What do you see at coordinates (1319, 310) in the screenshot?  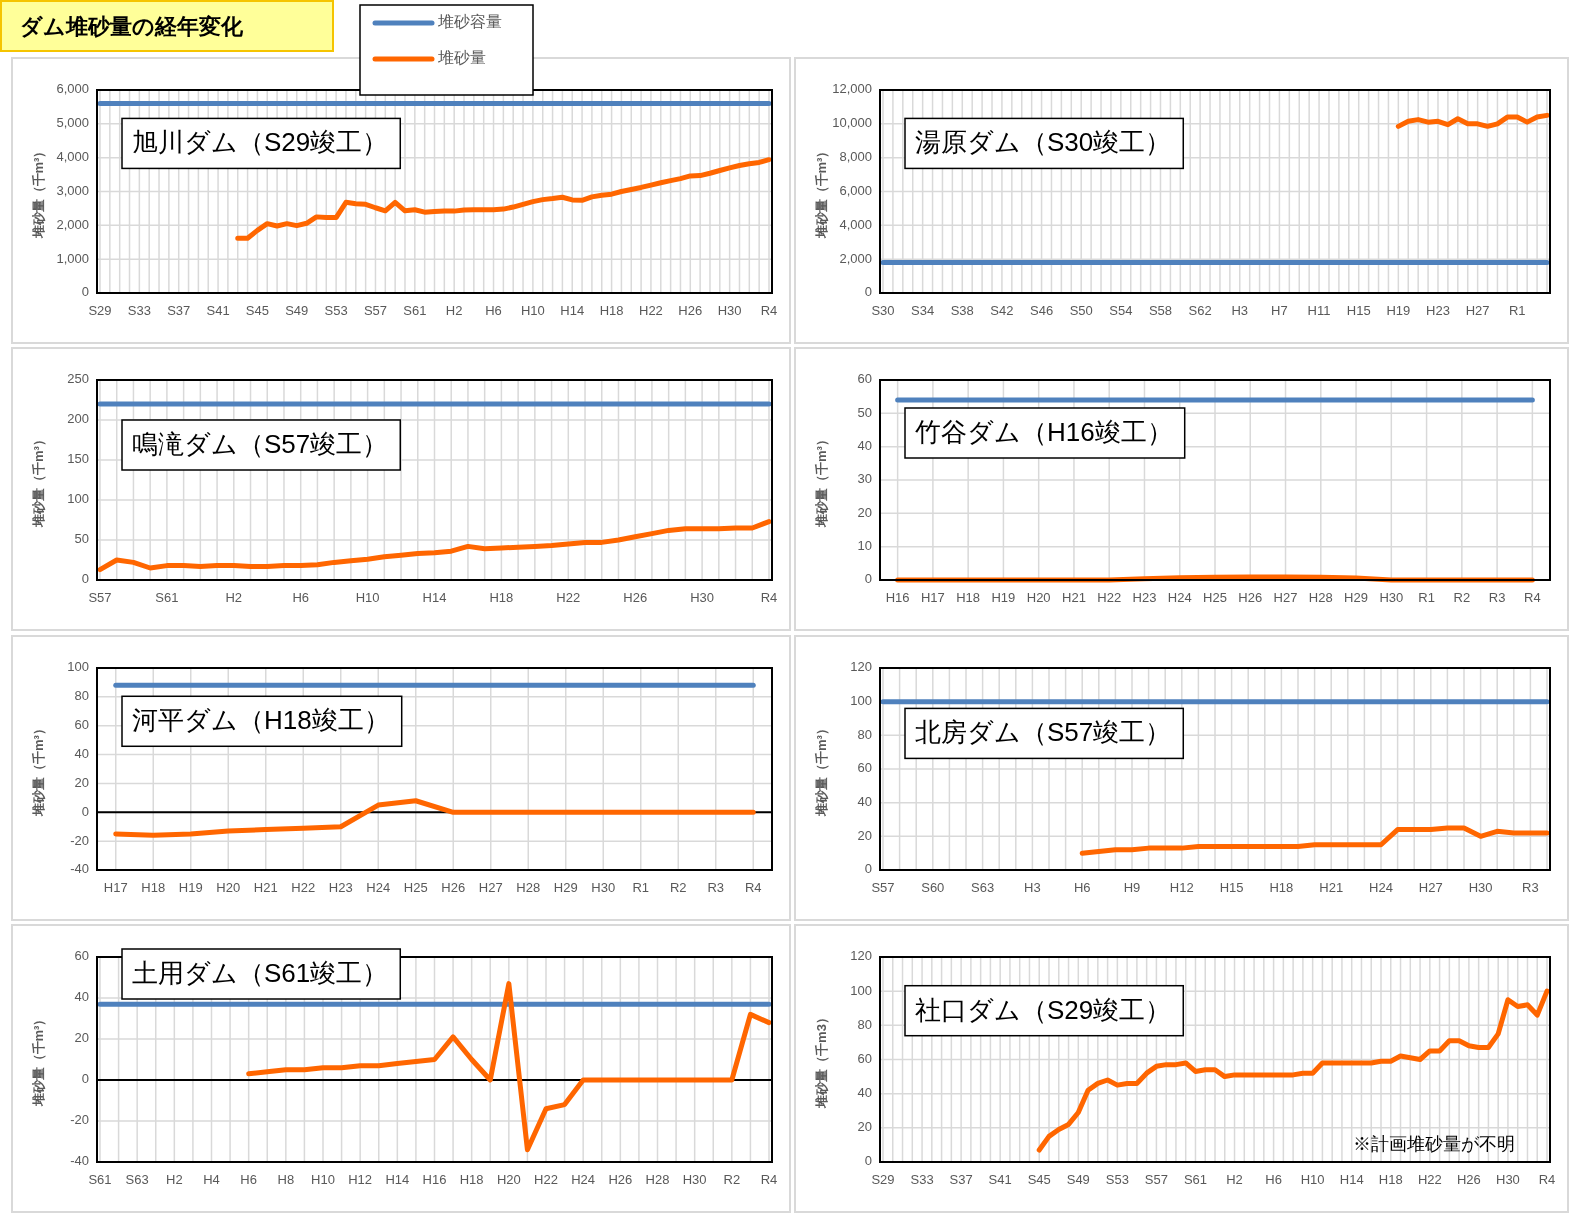 I see `x-tick-label: H11` at bounding box center [1319, 310].